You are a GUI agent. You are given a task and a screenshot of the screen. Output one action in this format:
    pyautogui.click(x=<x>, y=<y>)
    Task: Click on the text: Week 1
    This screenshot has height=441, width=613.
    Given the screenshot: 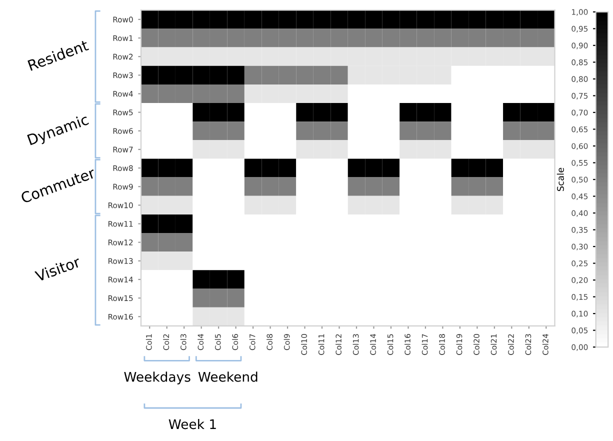 What is the action you would take?
    pyautogui.click(x=192, y=424)
    